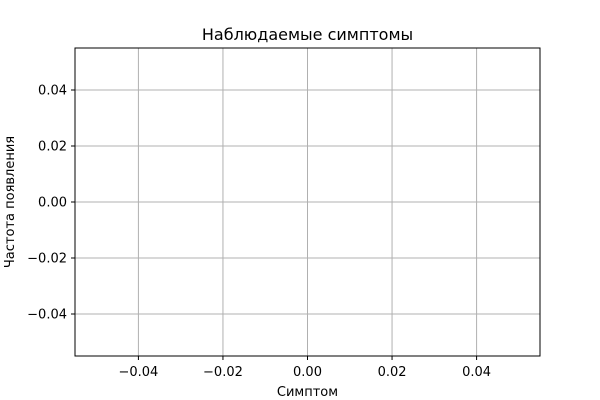 Image resolution: width=600 pixels, height=400 pixels. Describe the element at coordinates (223, 372) in the screenshot. I see `x-tick-label: −0.02` at that location.